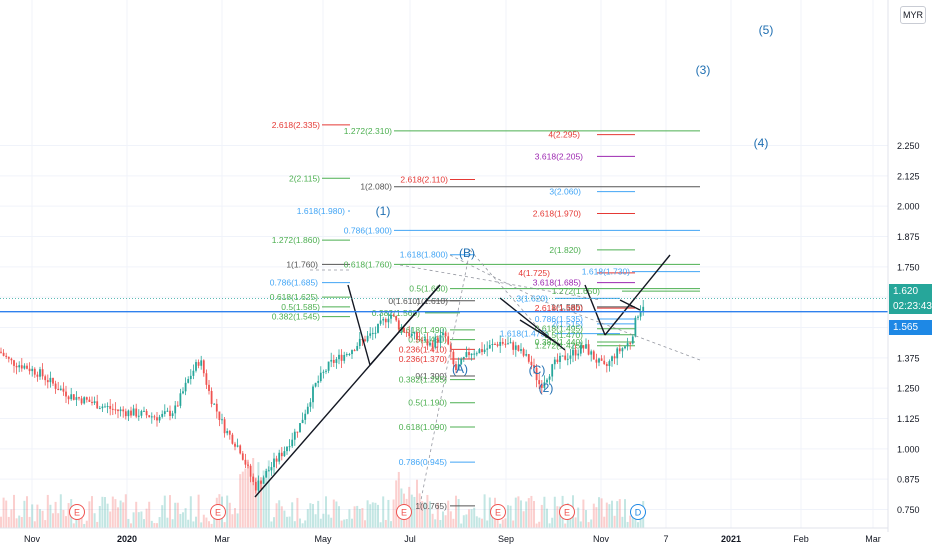 The height and width of the screenshot is (550, 932). I want to click on fib-level-label: 0.786(0.945), so click(423, 462).